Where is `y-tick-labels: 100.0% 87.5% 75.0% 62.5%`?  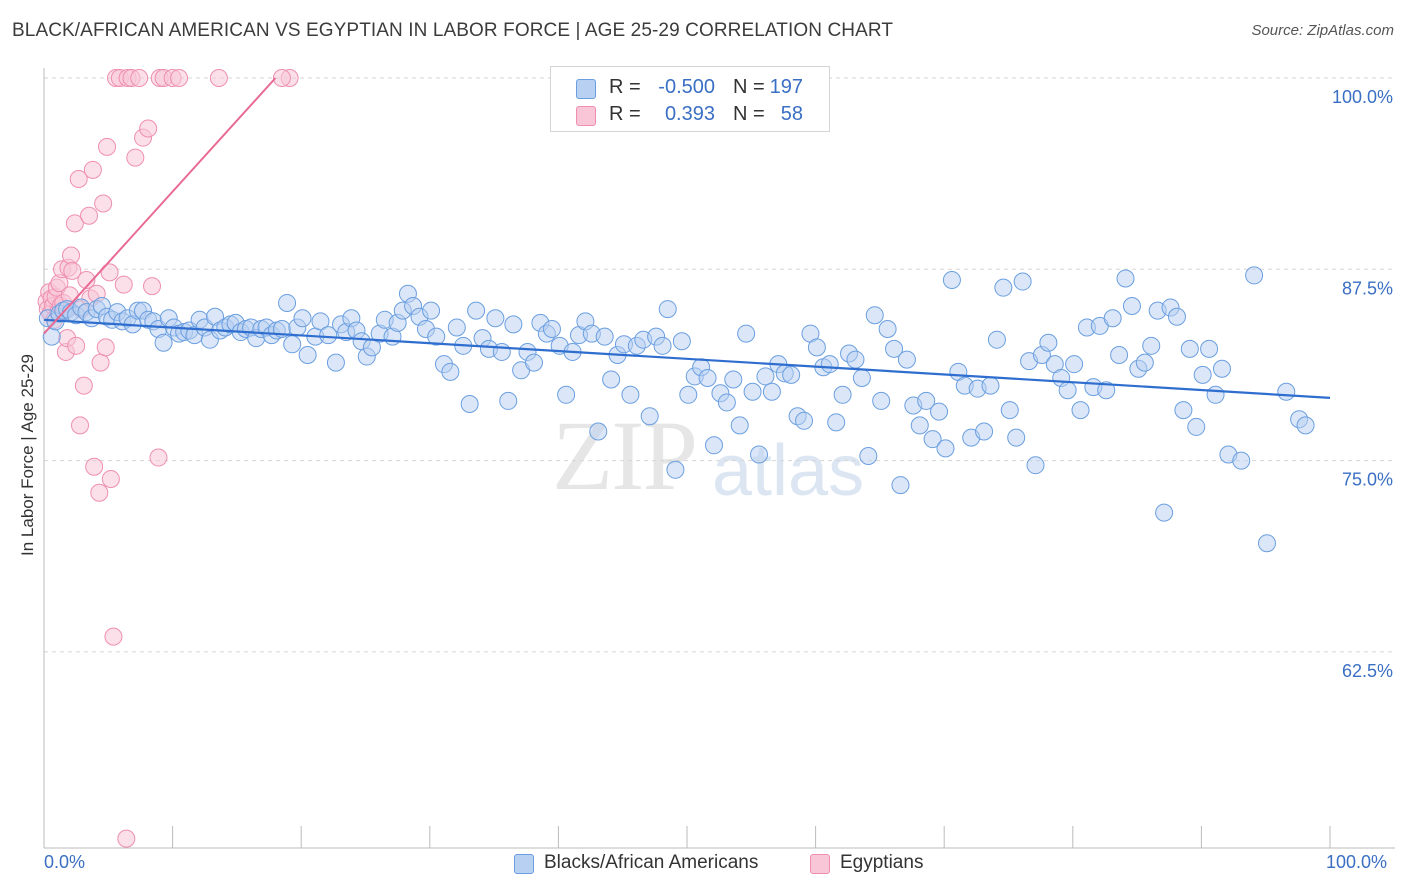
y-tick-labels: 100.0% 87.5% 75.0% 62.5% is located at coordinates (1362, 384).